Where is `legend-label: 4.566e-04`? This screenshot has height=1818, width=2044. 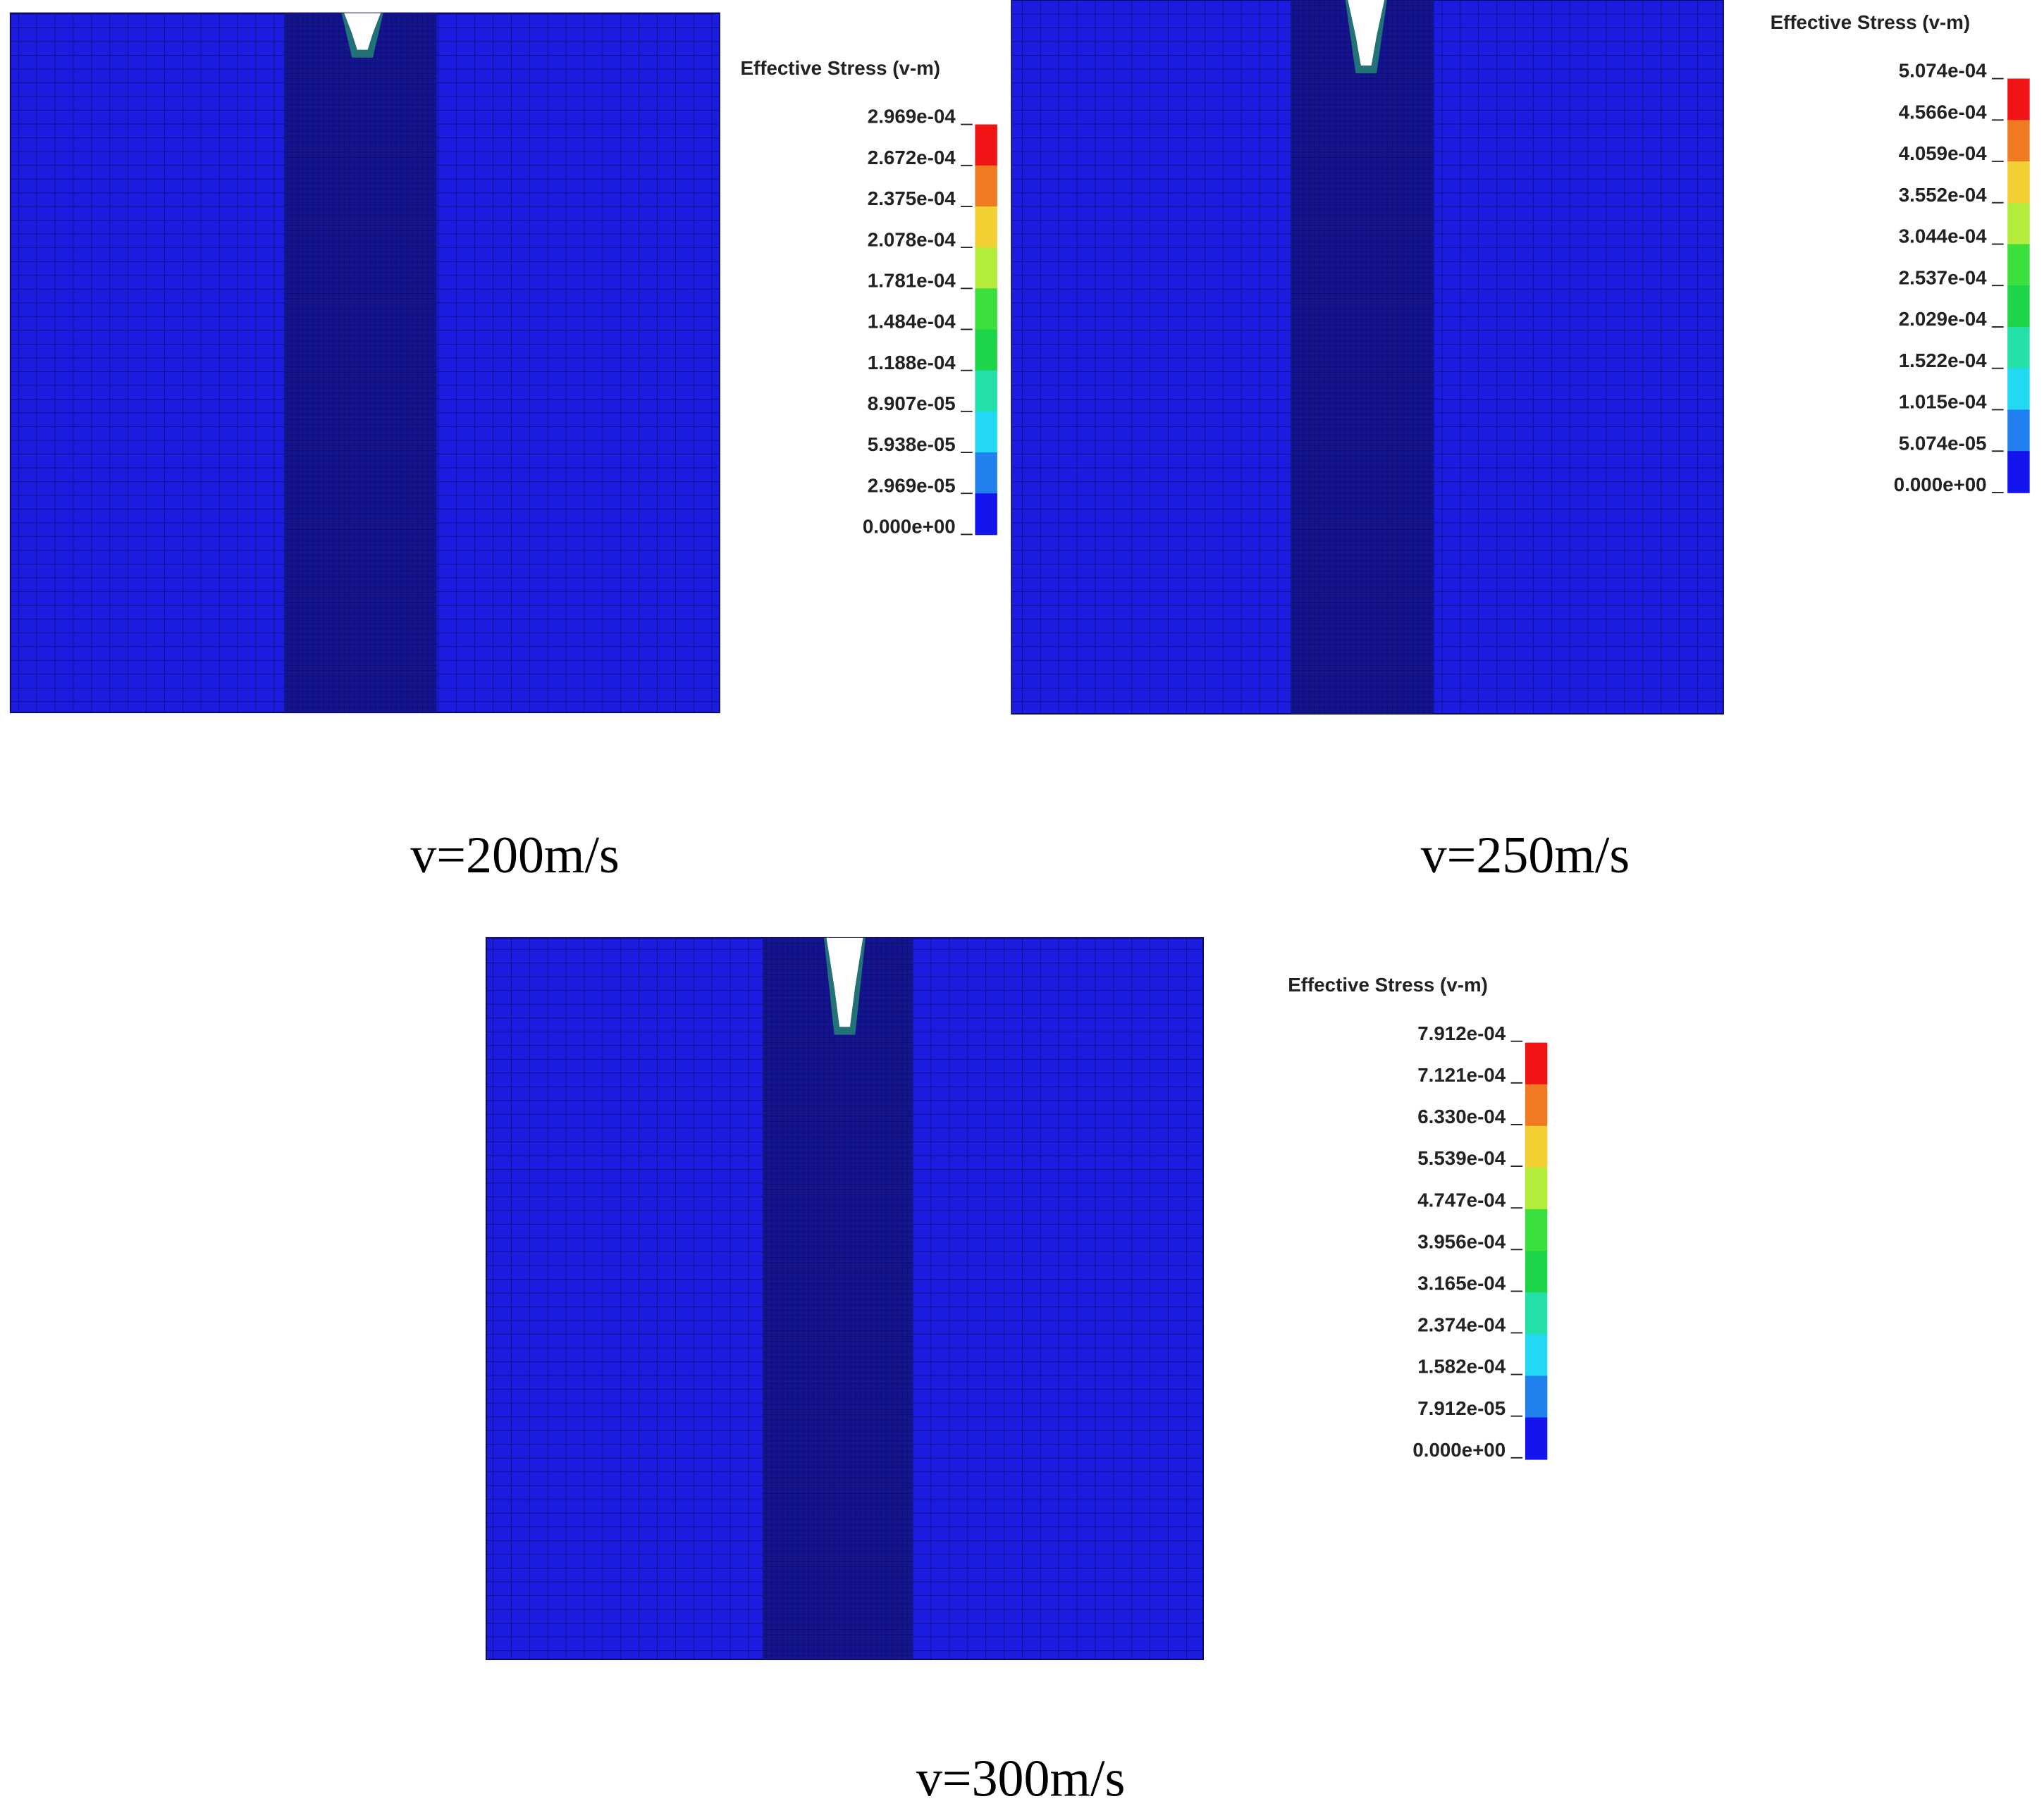 legend-label: 4.566e-04 is located at coordinates (1943, 112).